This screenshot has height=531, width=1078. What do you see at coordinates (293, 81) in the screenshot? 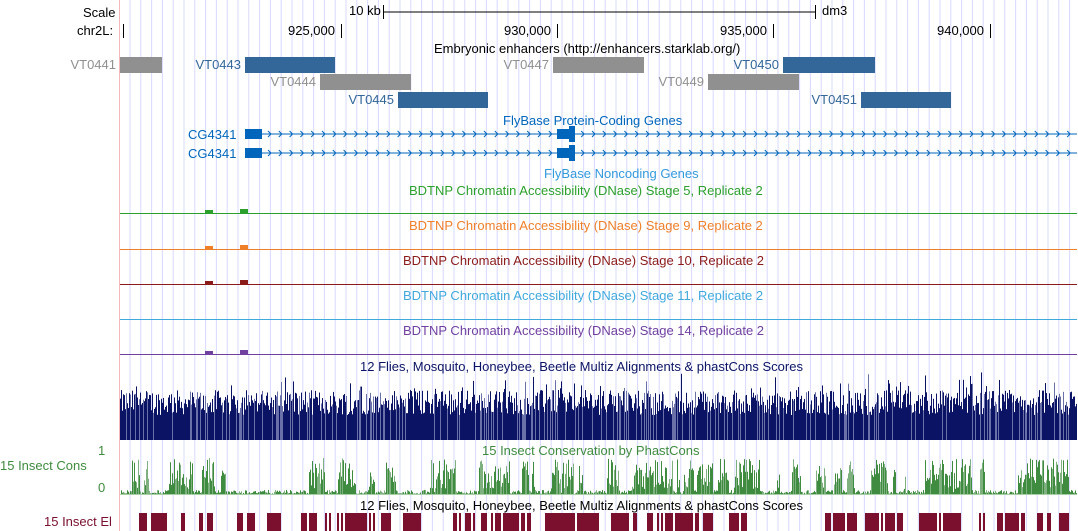
I see `enhancer-label: VT0444` at bounding box center [293, 81].